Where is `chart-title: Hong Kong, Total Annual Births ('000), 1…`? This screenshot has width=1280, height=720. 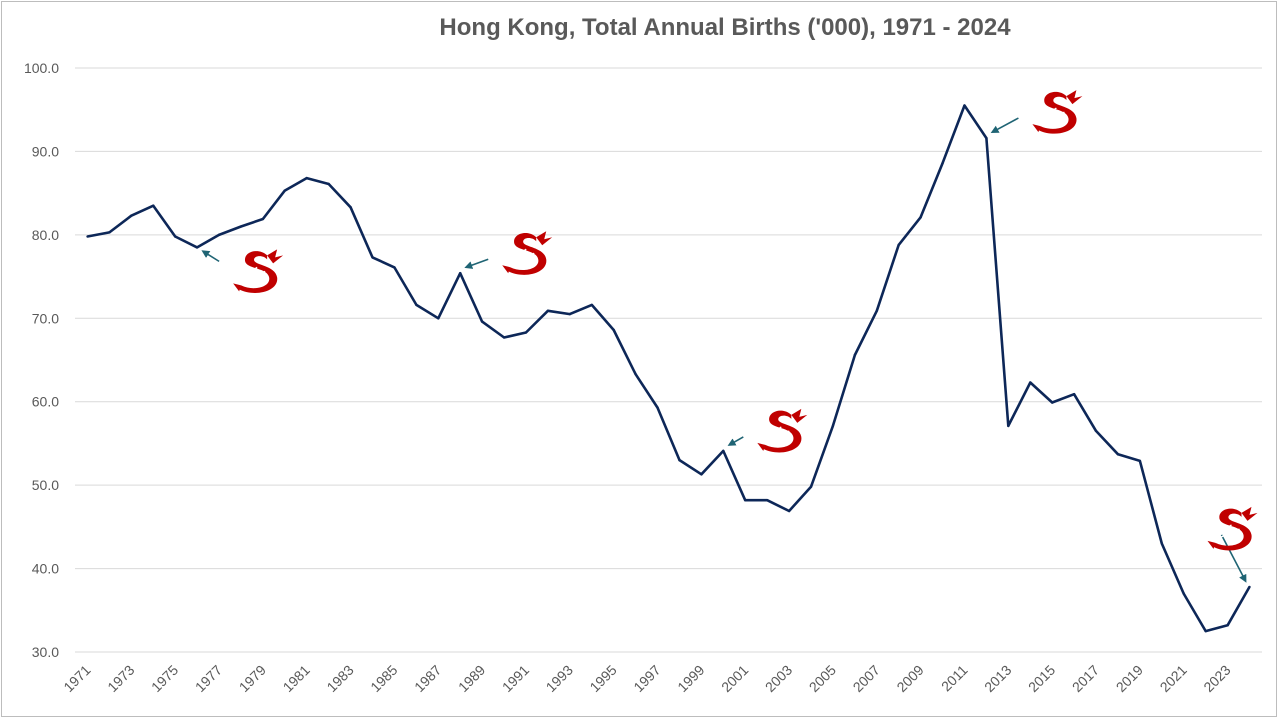 chart-title: Hong Kong, Total Annual Births ('000), 1… is located at coordinates (725, 27).